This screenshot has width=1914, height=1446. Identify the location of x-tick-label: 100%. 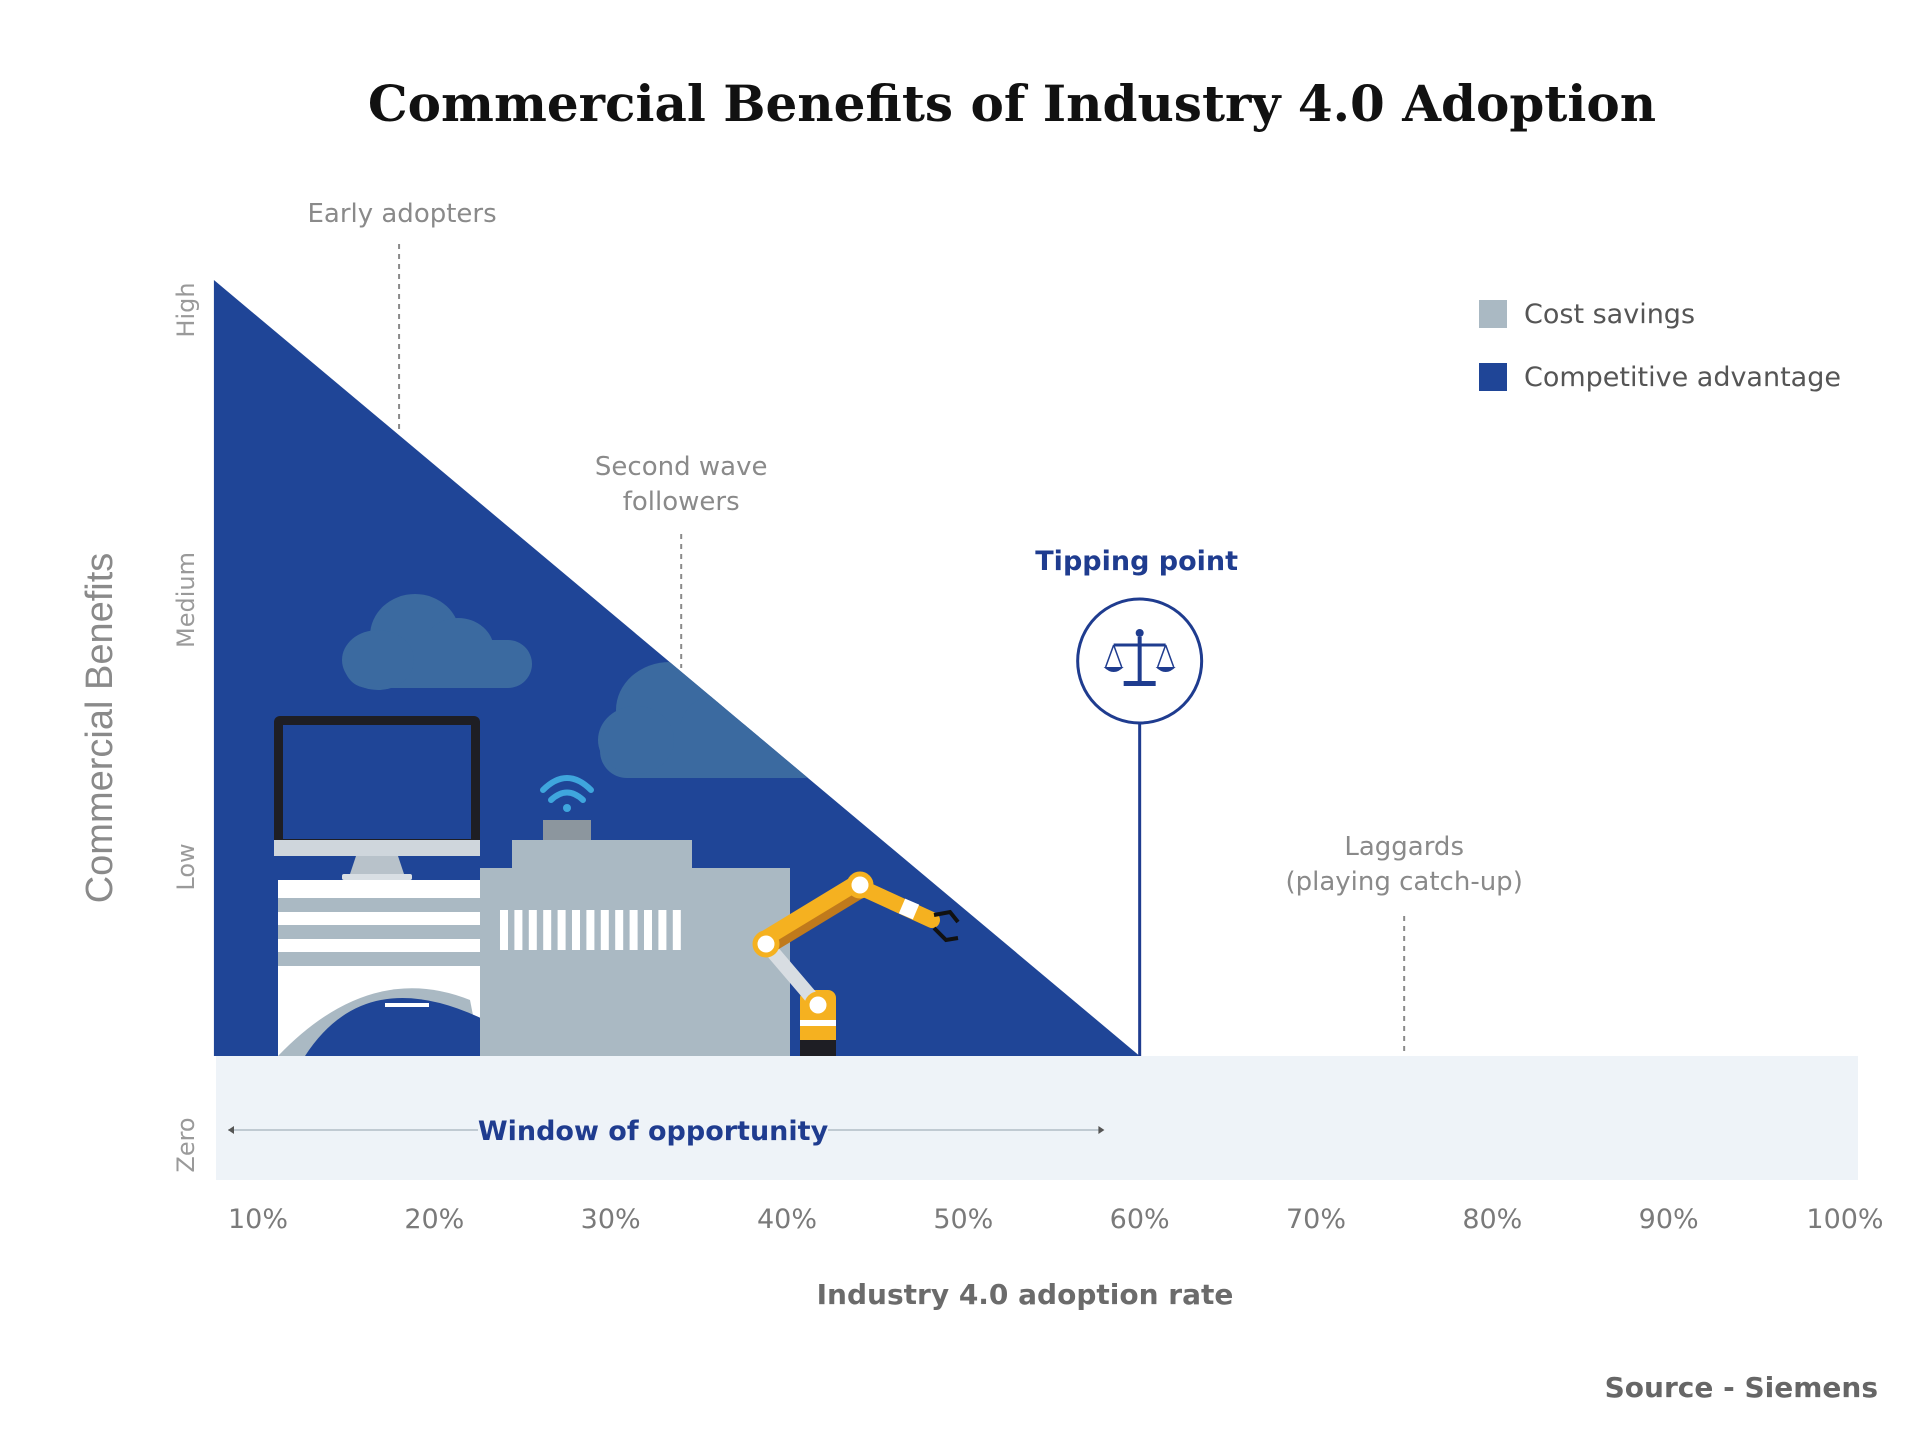
(1844, 1219).